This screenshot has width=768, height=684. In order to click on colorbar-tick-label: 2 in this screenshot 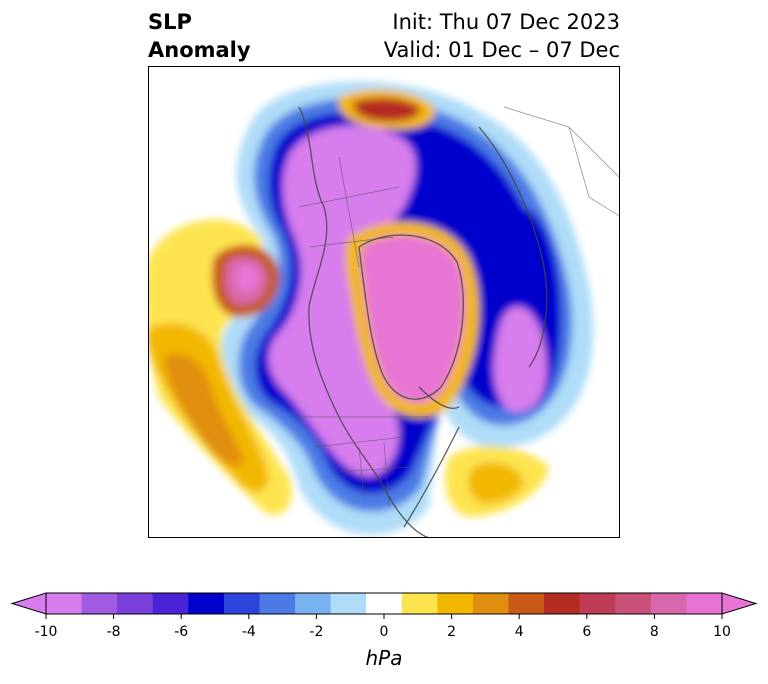, I will do `click(452, 632)`.